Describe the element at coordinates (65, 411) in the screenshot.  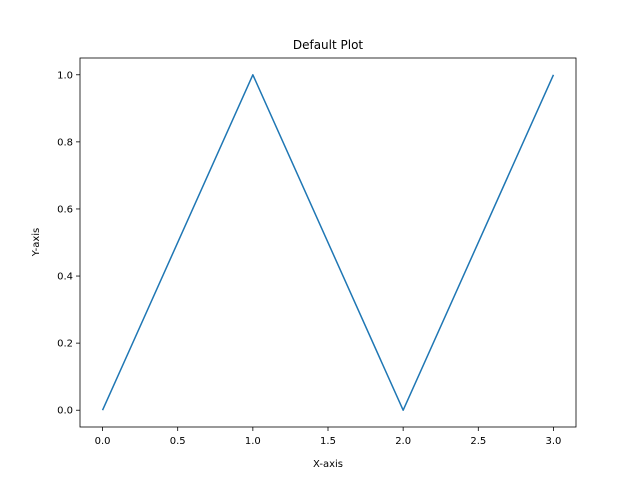
I see `y-tick-label: 0.0` at that location.